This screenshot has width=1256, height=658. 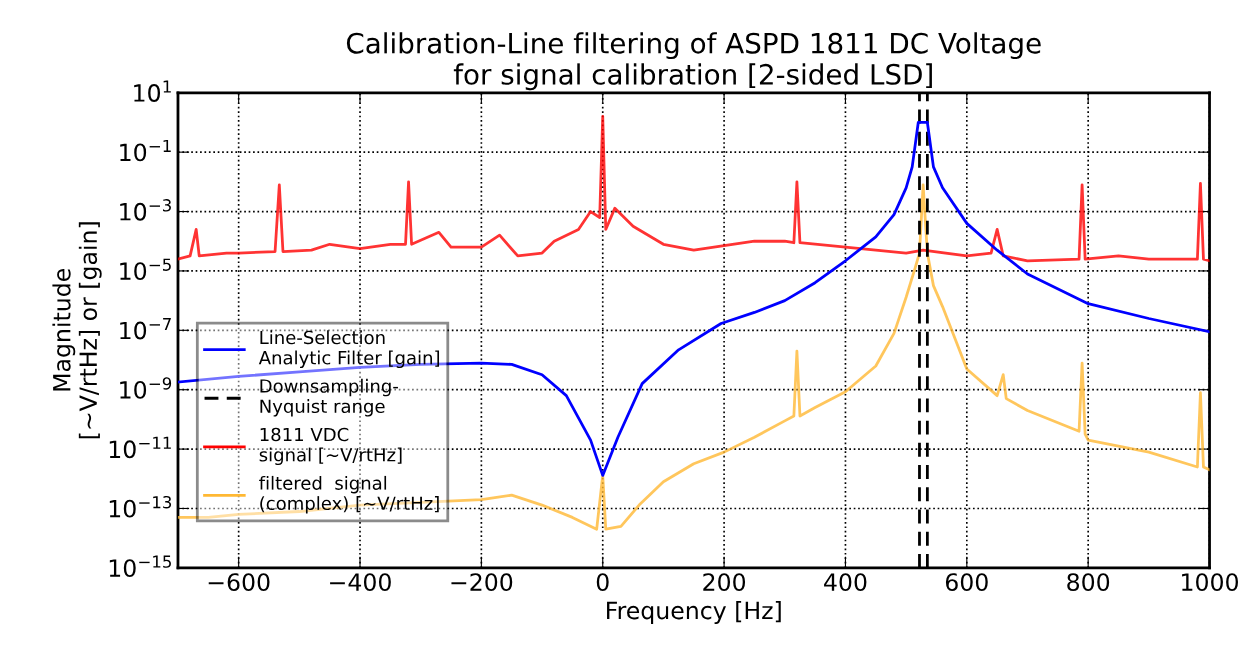 I want to click on x-tick-label: 1000, so click(x=1210, y=582).